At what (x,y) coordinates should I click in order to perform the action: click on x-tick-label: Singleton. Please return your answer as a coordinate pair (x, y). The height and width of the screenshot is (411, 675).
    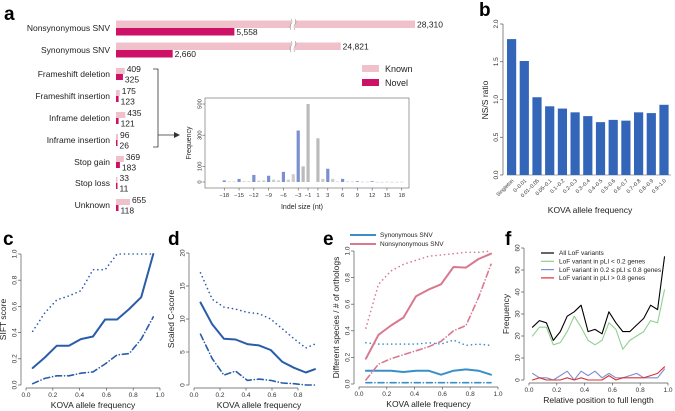
    Looking at the image, I should click on (506, 188).